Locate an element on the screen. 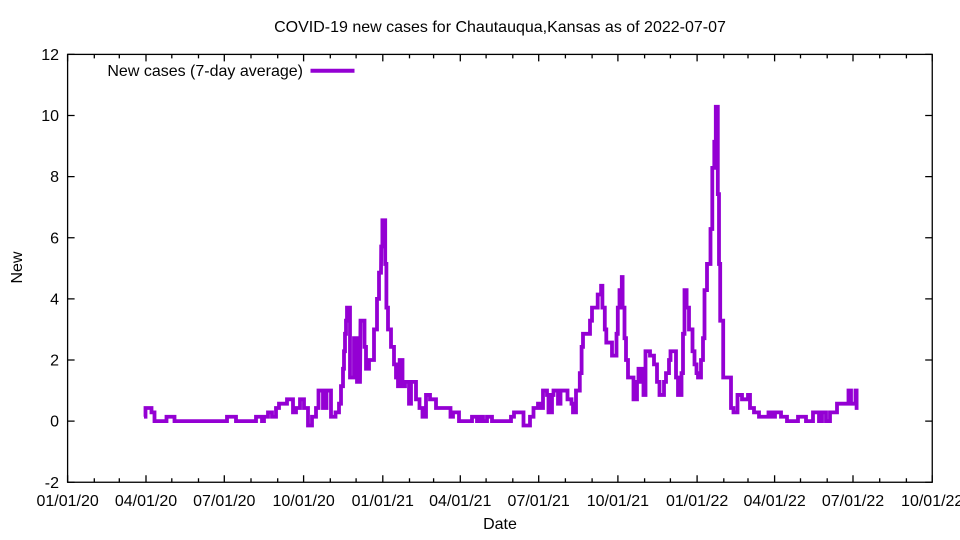  svg-text: 01/01/20 is located at coordinates (67, 501).